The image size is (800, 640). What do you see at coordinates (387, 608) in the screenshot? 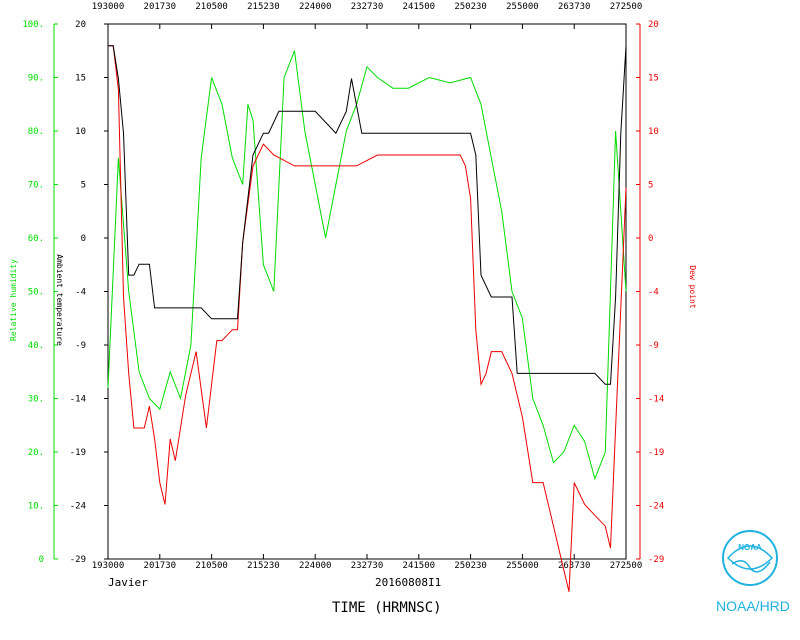
I see `x-axis-label: TIME (HRMNSC)` at bounding box center [387, 608].